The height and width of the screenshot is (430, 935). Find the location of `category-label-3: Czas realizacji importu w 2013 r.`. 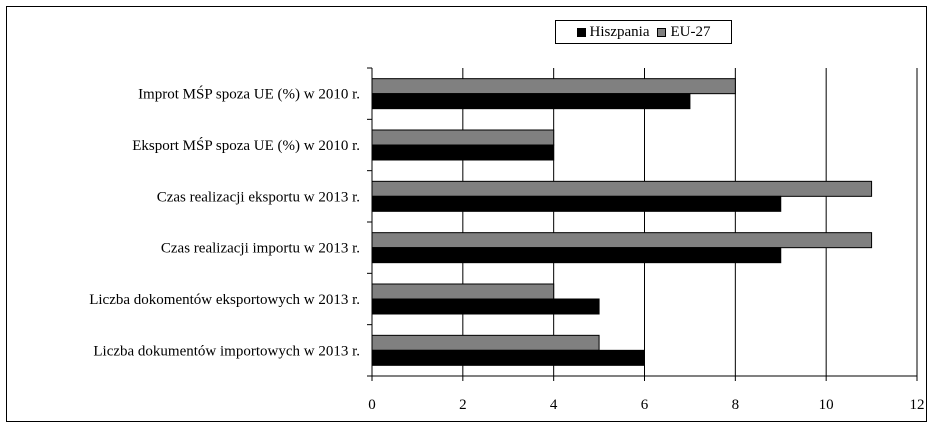

category-label-3: Czas realizacji importu w 2013 r. is located at coordinates (260, 249).